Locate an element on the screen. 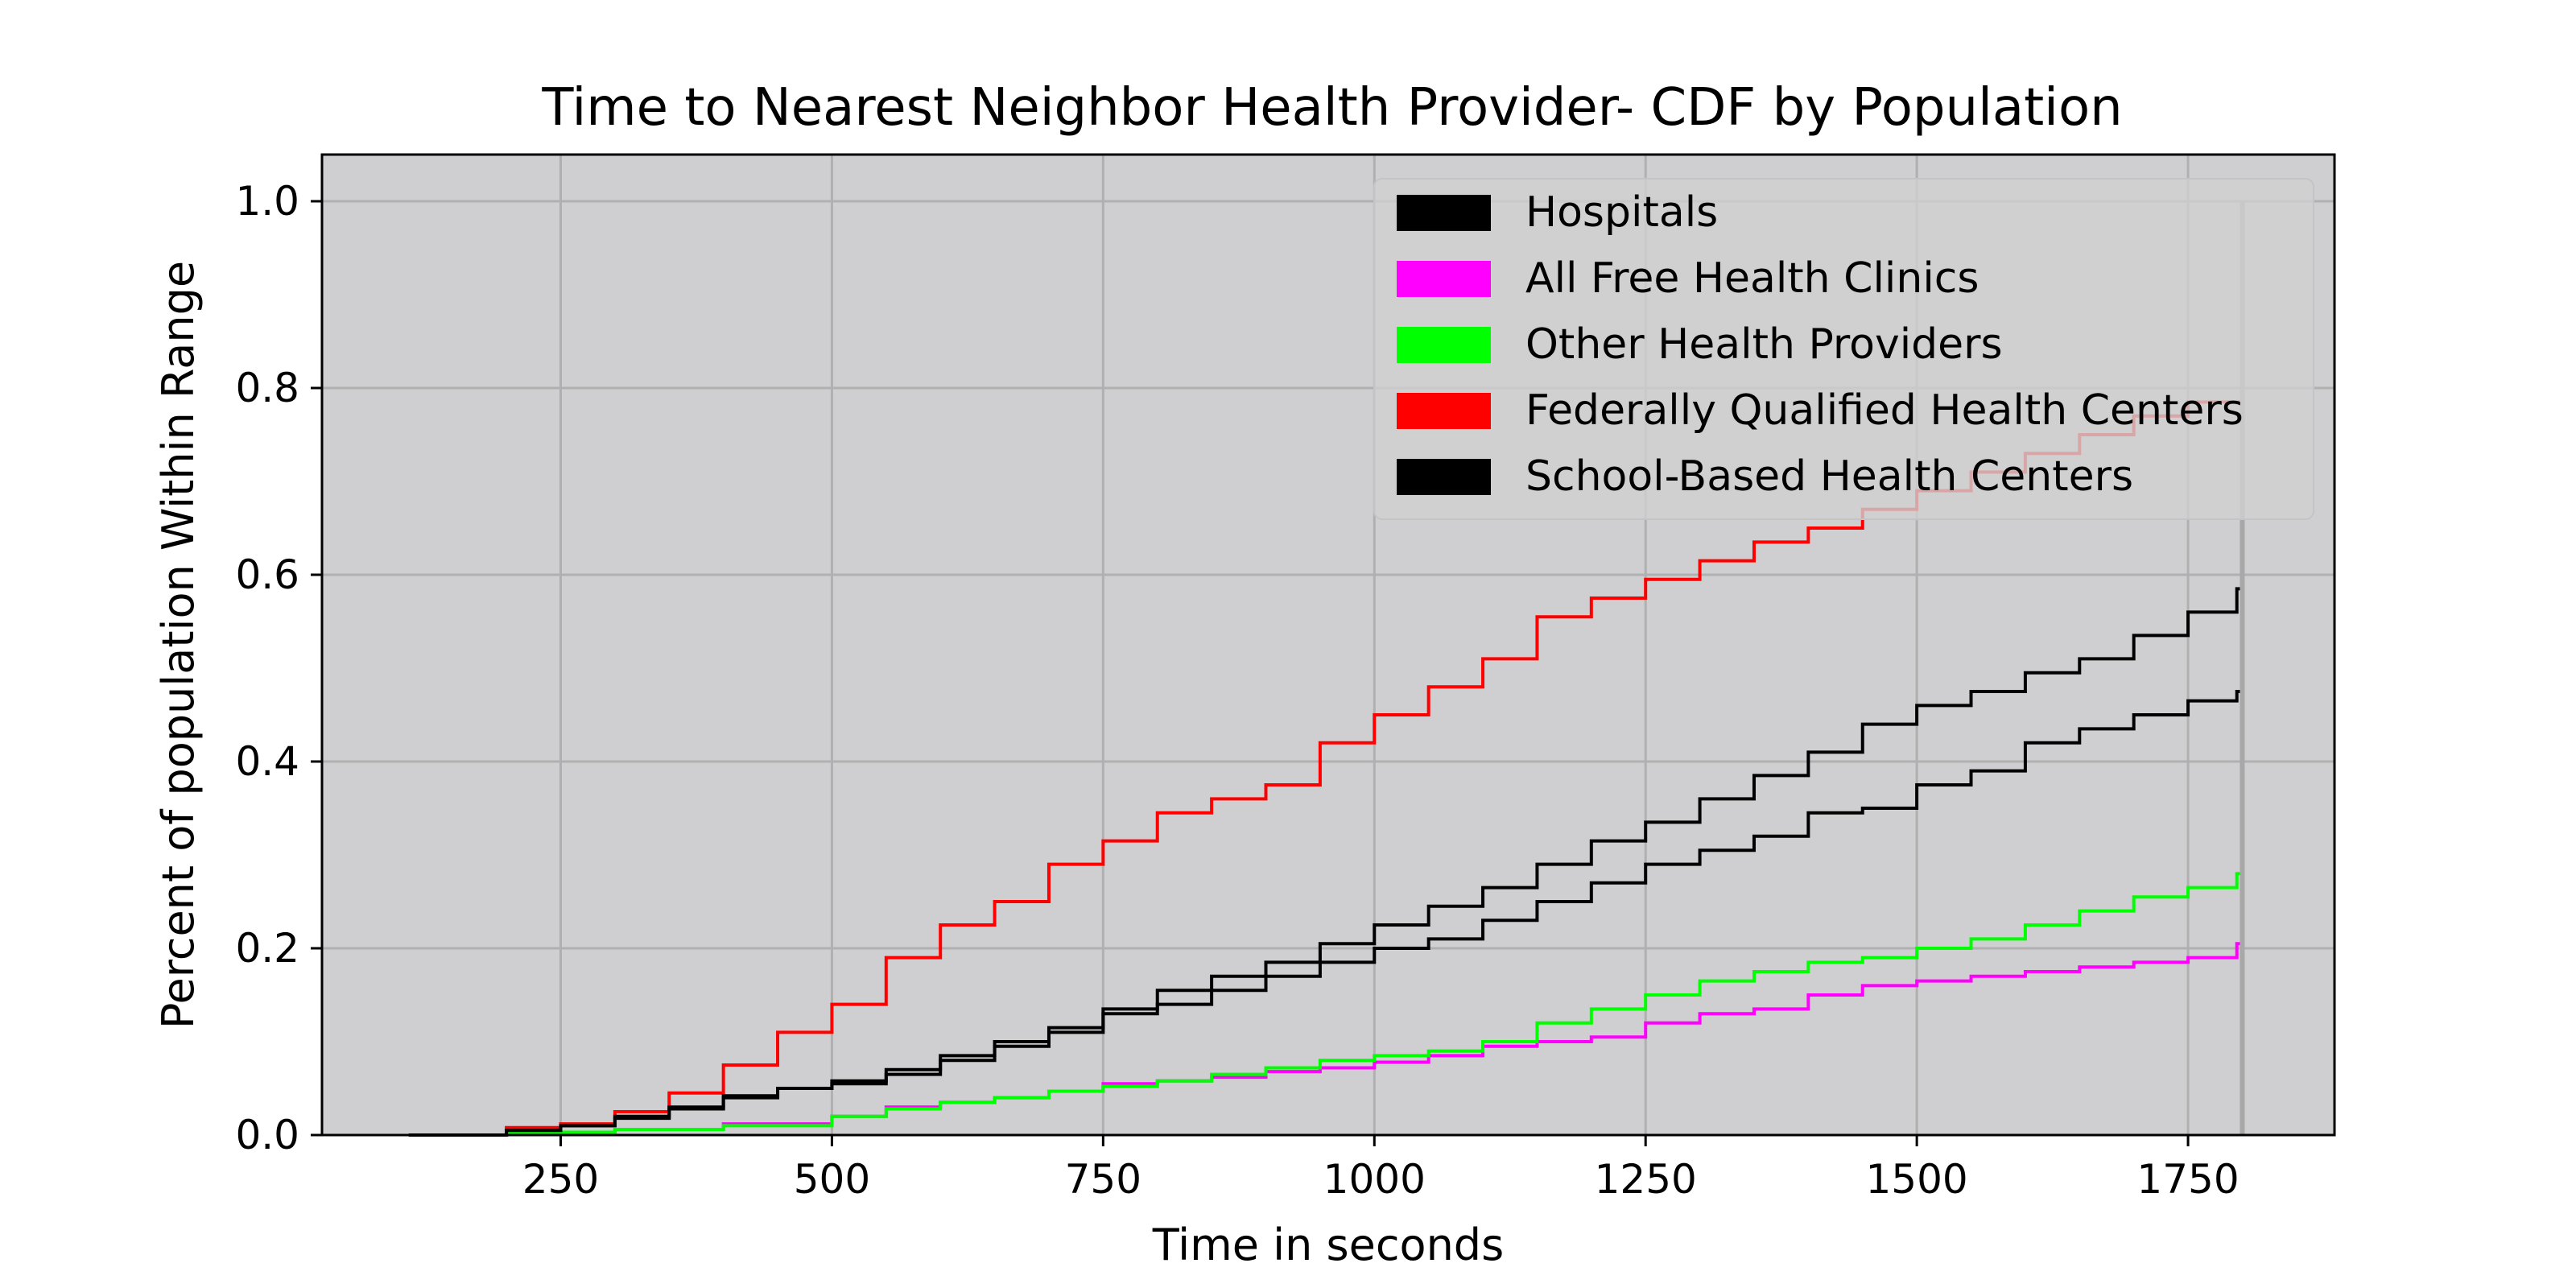 This screenshot has width=2576, height=1288. x-tick-label: 750 is located at coordinates (1103, 1179).